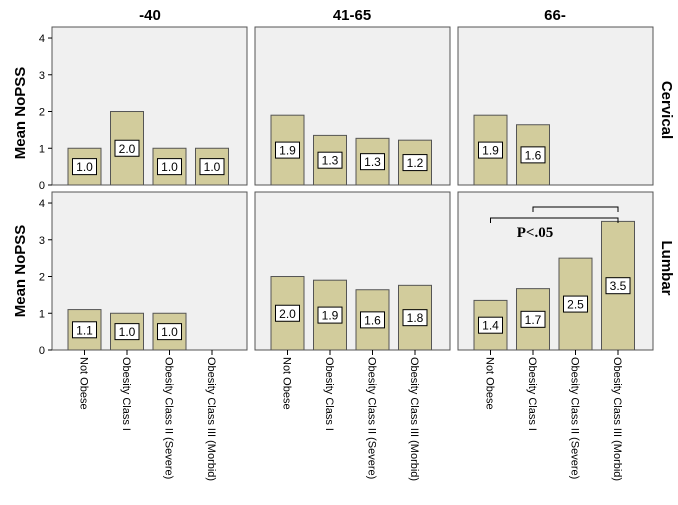  What do you see at coordinates (666, 188) in the screenshot?
I see `row-titles: Cervical Lumbar` at bounding box center [666, 188].